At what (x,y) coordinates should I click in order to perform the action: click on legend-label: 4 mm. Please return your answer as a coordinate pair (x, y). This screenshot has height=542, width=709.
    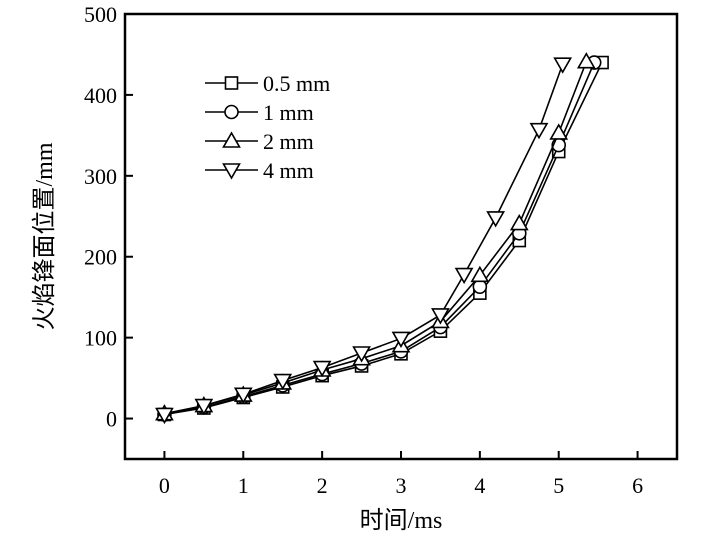
    Looking at the image, I should click on (288, 170).